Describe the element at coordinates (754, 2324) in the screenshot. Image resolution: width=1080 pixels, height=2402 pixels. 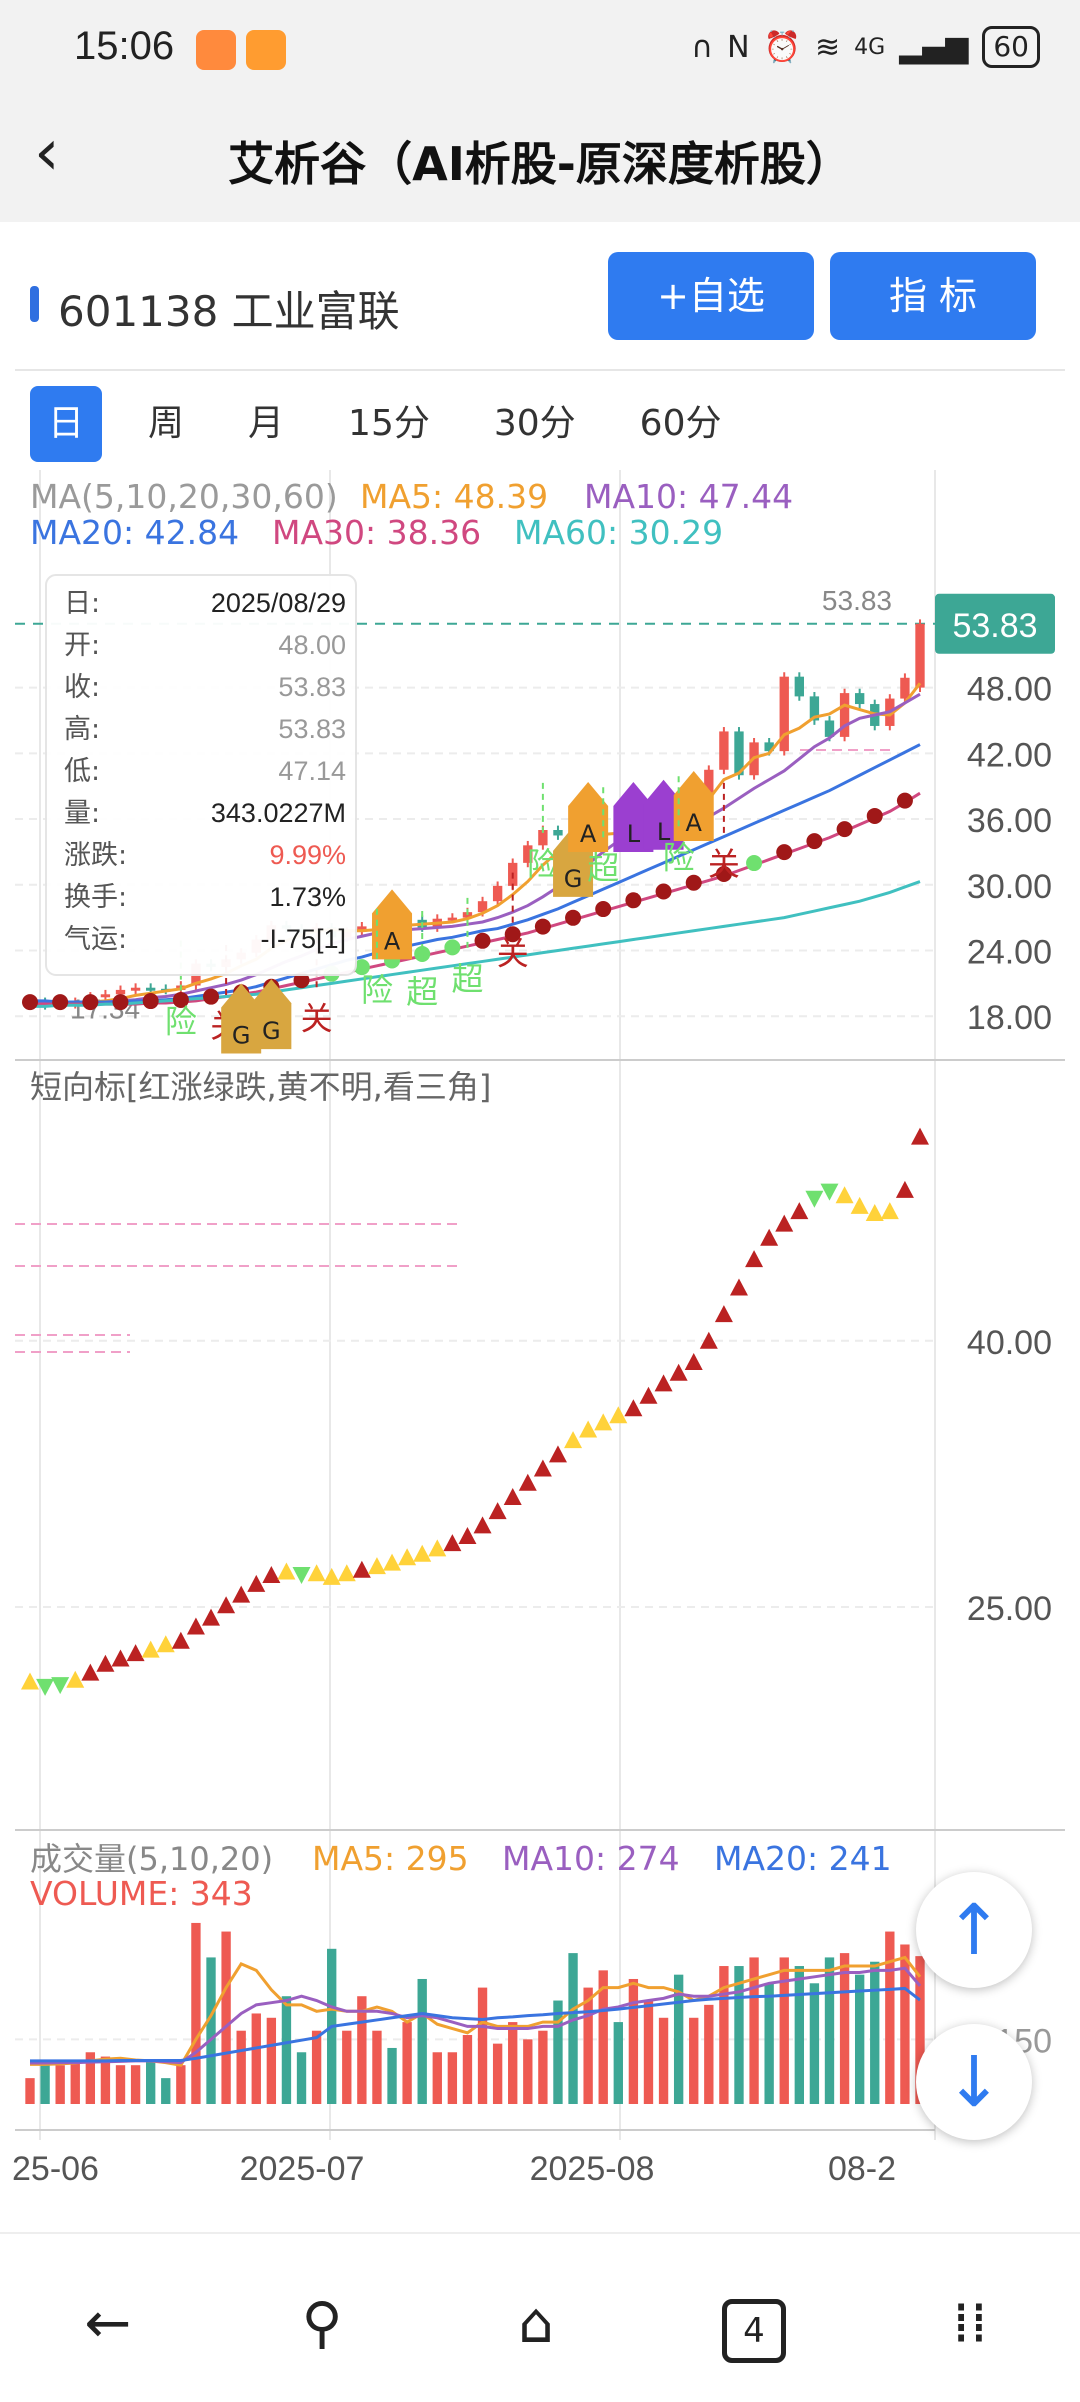
I see `nav-tabs-icon: 4` at that location.